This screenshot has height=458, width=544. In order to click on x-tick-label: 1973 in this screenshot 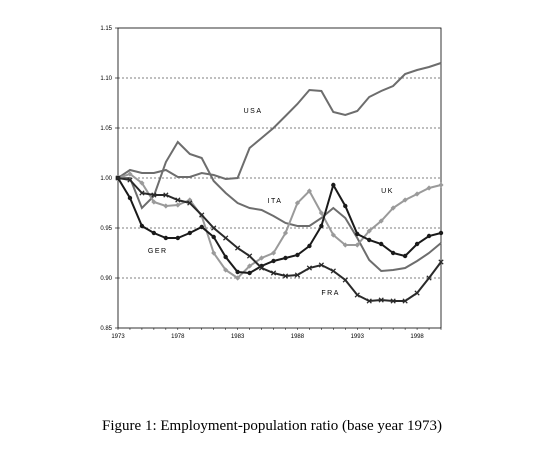, I will do `click(118, 337)`.